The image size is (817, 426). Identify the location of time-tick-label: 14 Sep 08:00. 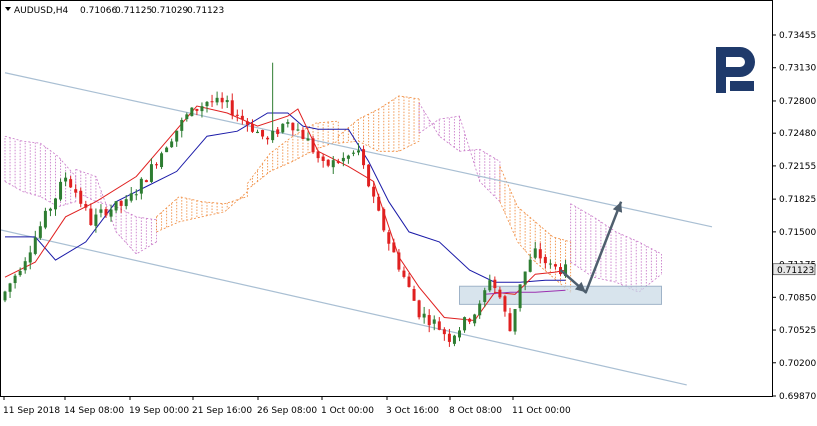
(94, 411).